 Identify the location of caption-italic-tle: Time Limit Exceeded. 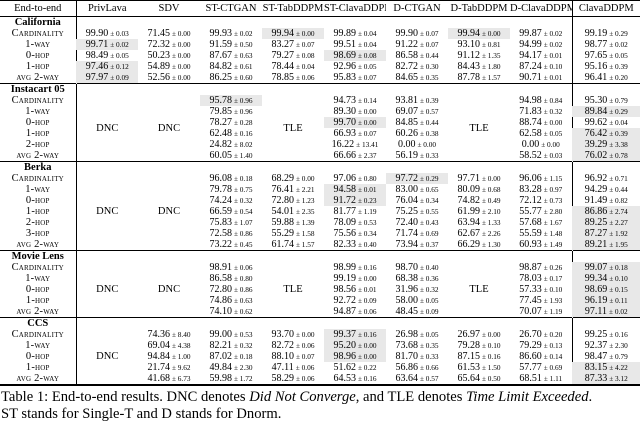
(527, 397).